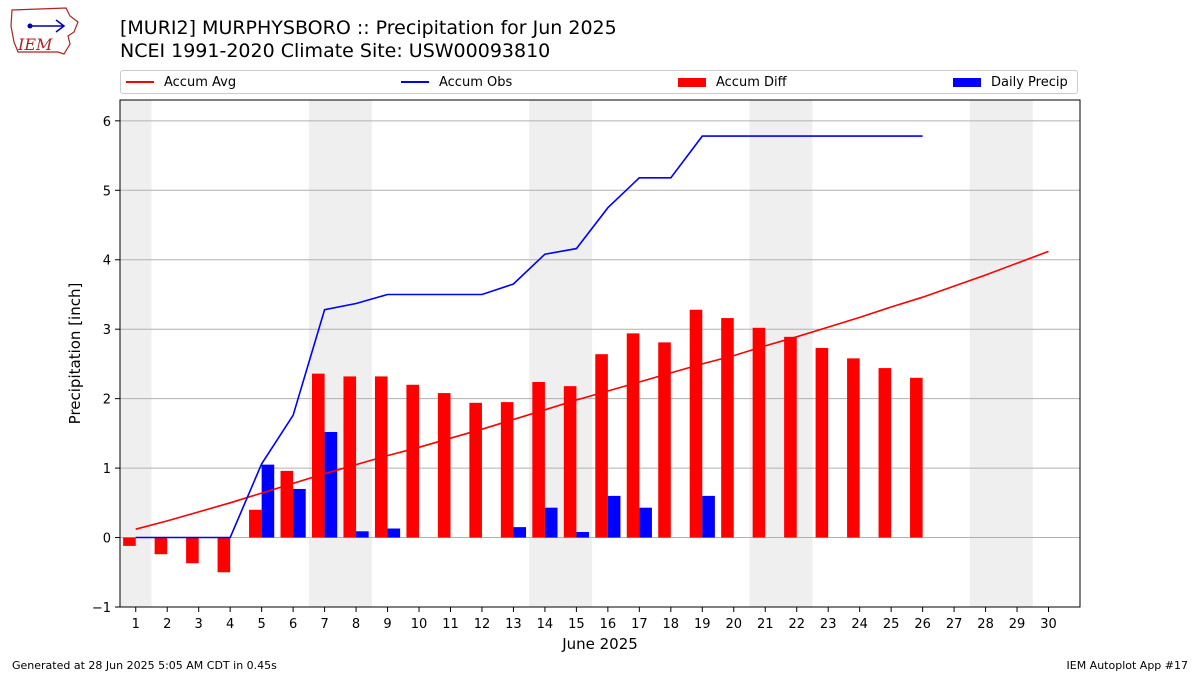  I want to click on x-tick-label: 4, so click(230, 624).